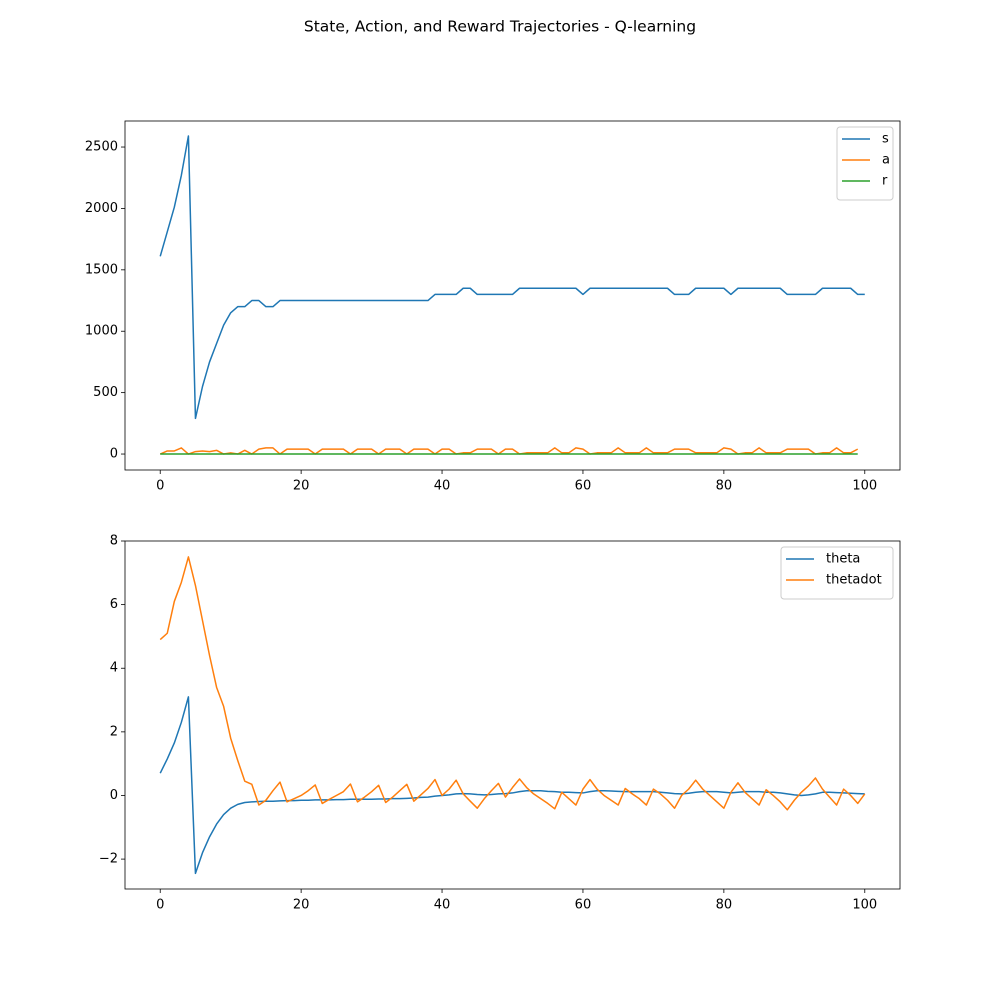 The height and width of the screenshot is (1004, 1000). Describe the element at coordinates (105, 392) in the screenshot. I see `y-tick-label: 500` at that location.